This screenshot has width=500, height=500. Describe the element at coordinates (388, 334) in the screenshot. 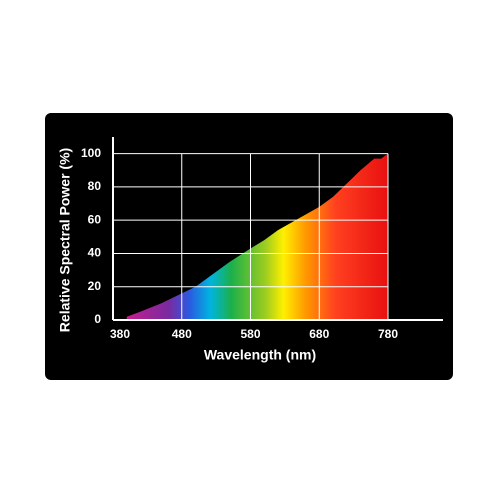

I see `x-tick-label: 780` at that location.